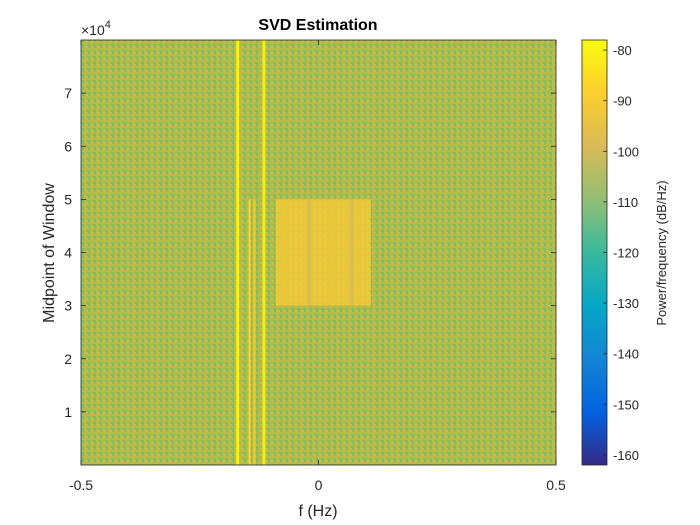  Describe the element at coordinates (622, 50) in the screenshot. I see `colorbar-tick-label: -80` at that location.